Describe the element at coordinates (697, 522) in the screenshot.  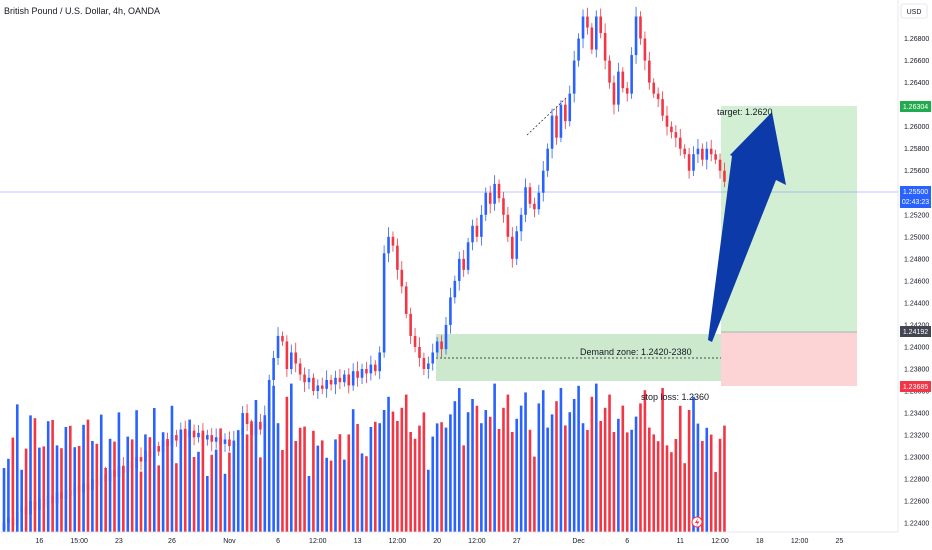
I see `lightning-icon` at that location.